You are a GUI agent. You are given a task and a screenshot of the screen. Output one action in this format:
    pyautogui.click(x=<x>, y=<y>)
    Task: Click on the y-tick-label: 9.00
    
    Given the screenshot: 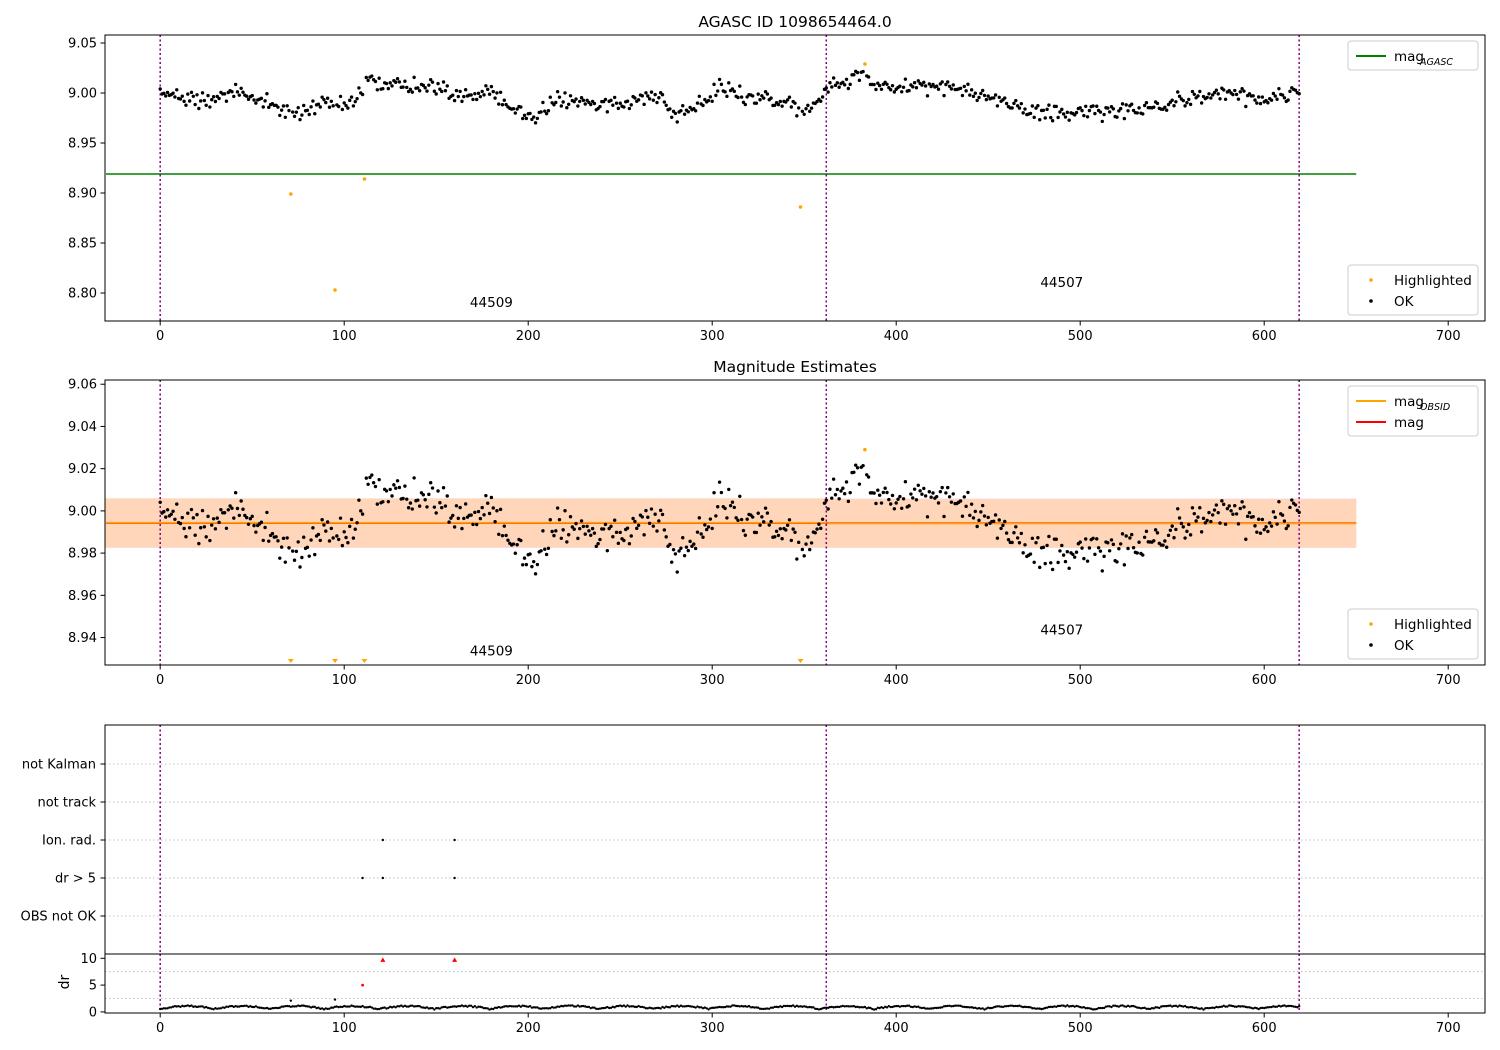 What is the action you would take?
    pyautogui.click(x=82, y=511)
    